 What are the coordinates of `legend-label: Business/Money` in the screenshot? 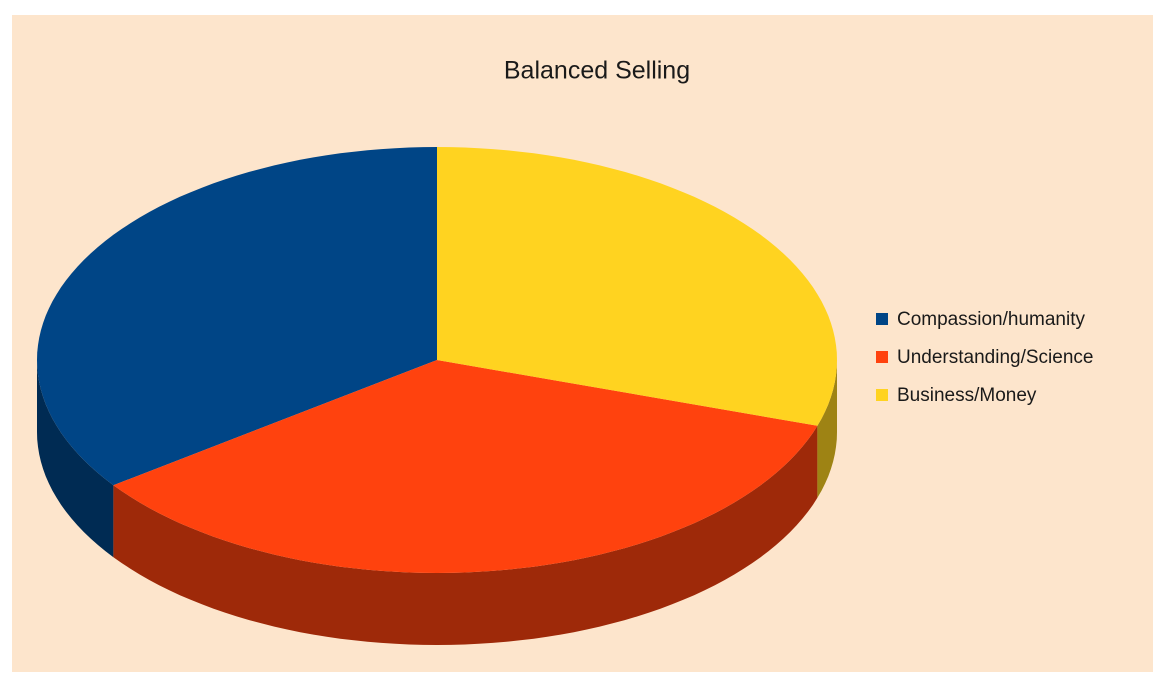 It's located at (967, 395).